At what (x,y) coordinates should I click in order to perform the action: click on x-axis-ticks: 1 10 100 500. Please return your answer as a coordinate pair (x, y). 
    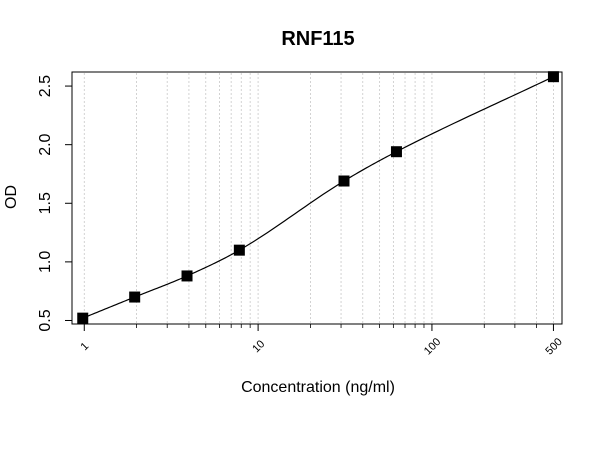
    Looking at the image, I should click on (322, 340).